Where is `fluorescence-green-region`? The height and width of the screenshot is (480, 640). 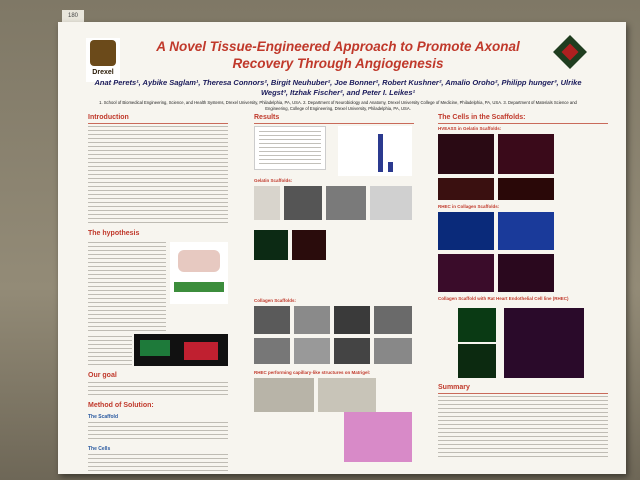
fluorescence-green-region is located at coordinates (155, 348).